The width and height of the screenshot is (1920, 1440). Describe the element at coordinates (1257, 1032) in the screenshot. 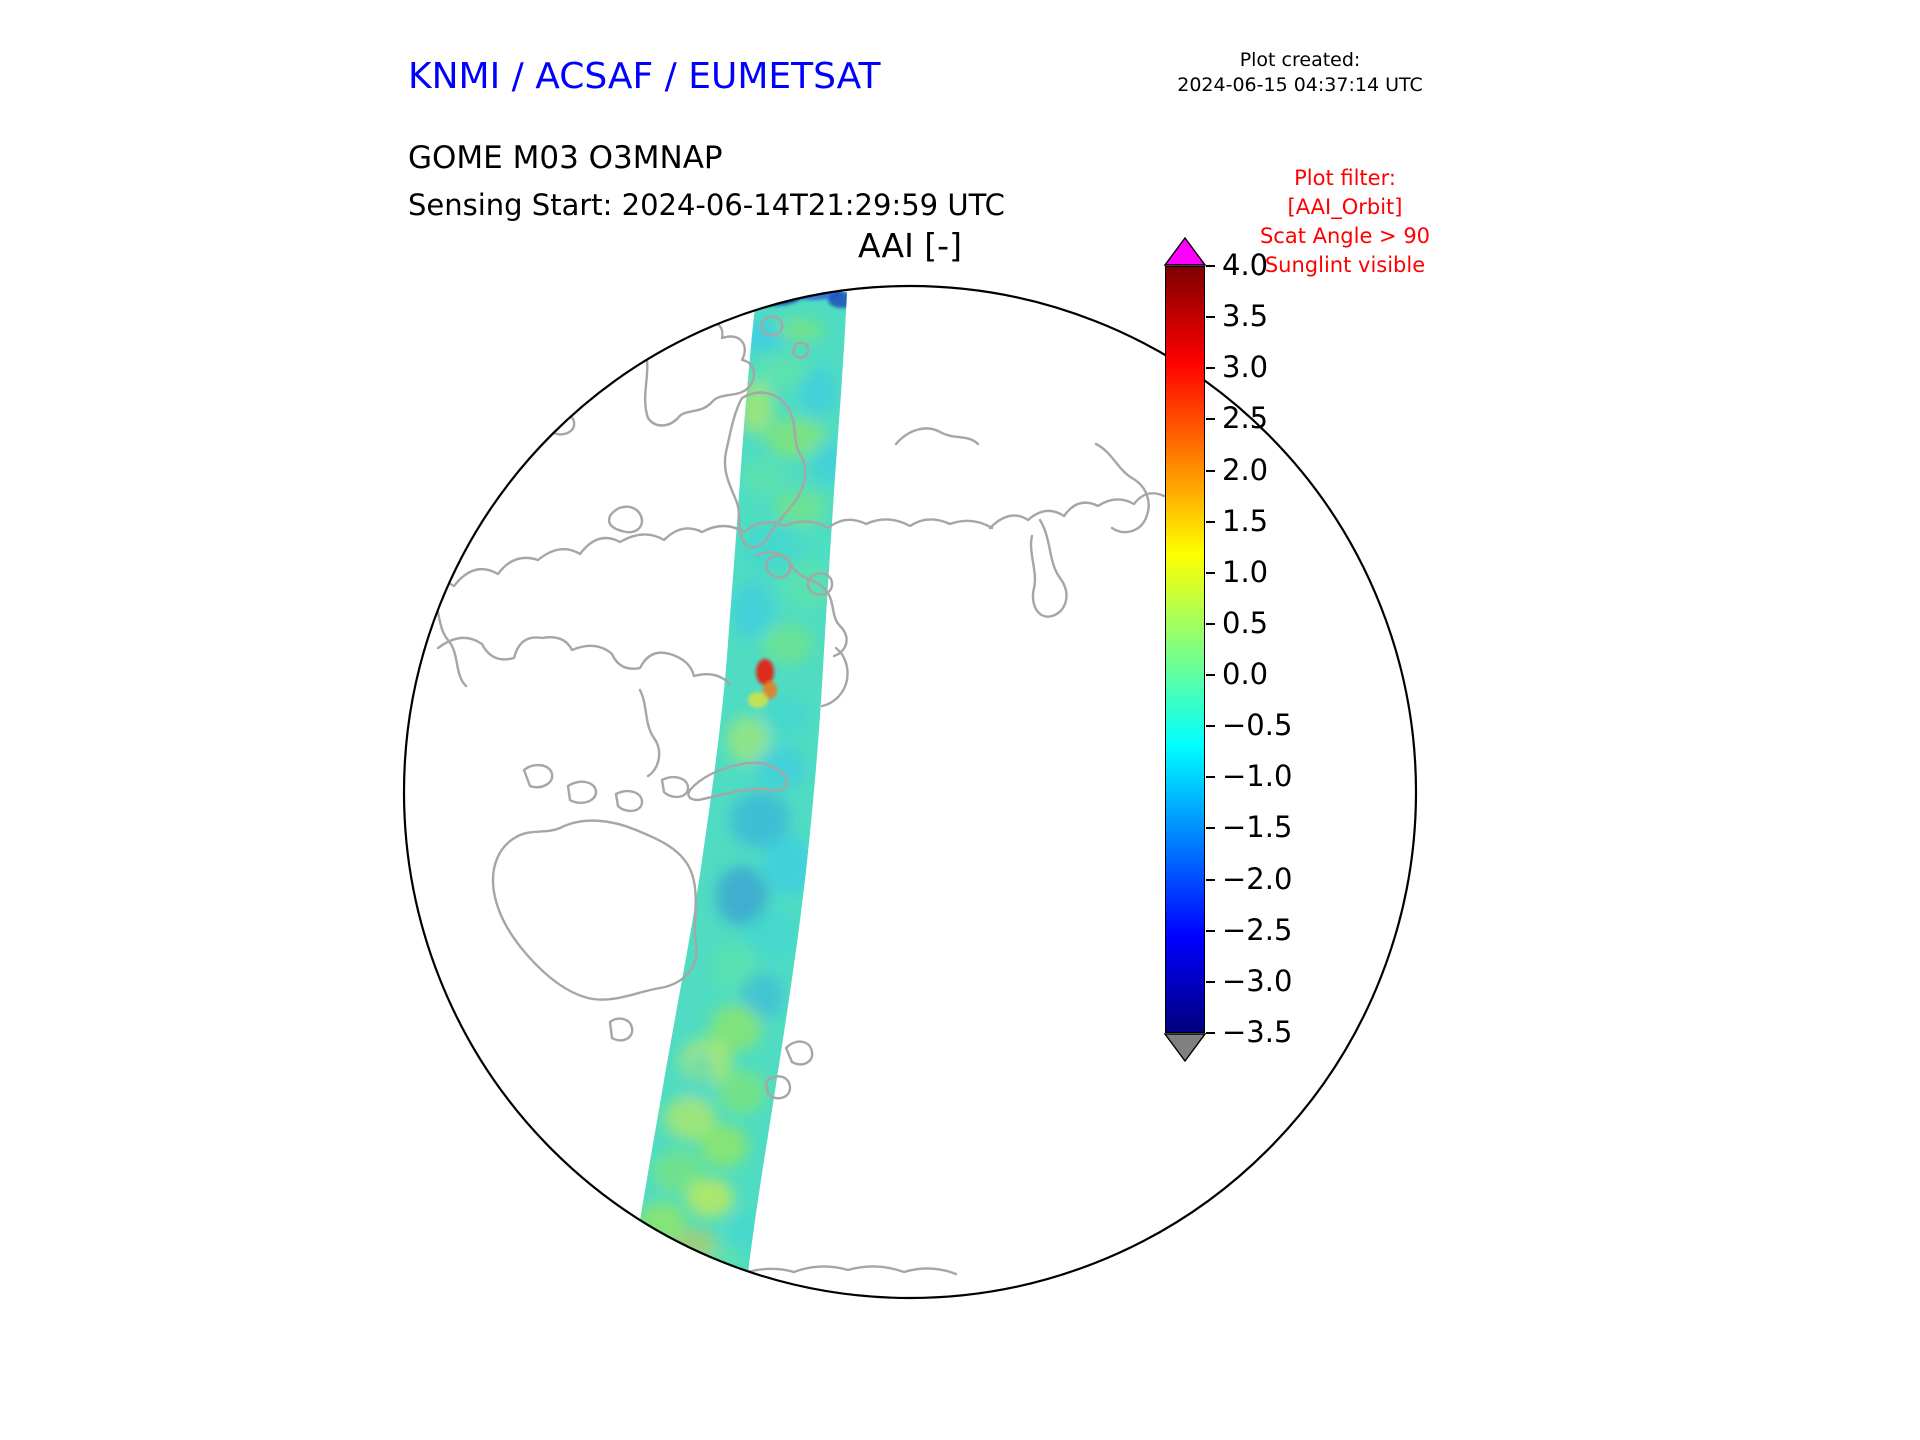

I see `colorbar-tick-label: −3.5` at that location.